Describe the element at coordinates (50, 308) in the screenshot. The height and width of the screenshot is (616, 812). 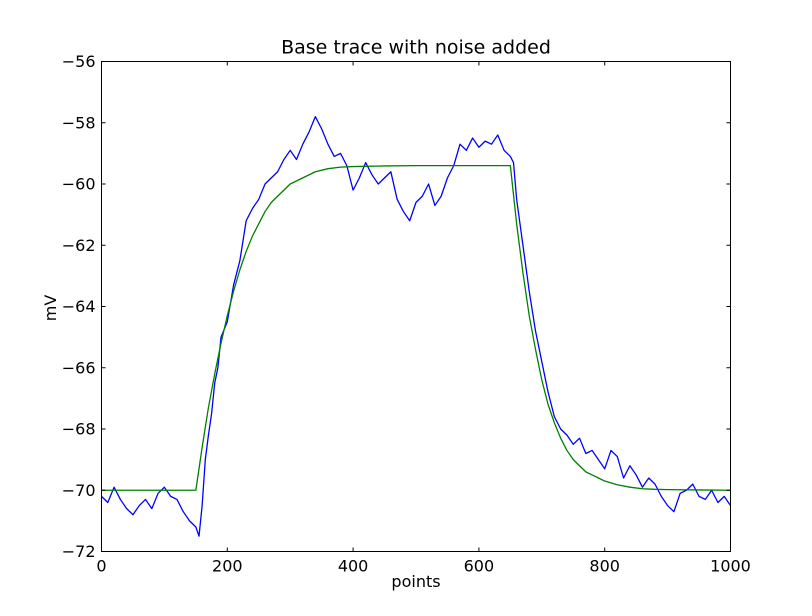
I see `y-axis-label: mV` at that location.